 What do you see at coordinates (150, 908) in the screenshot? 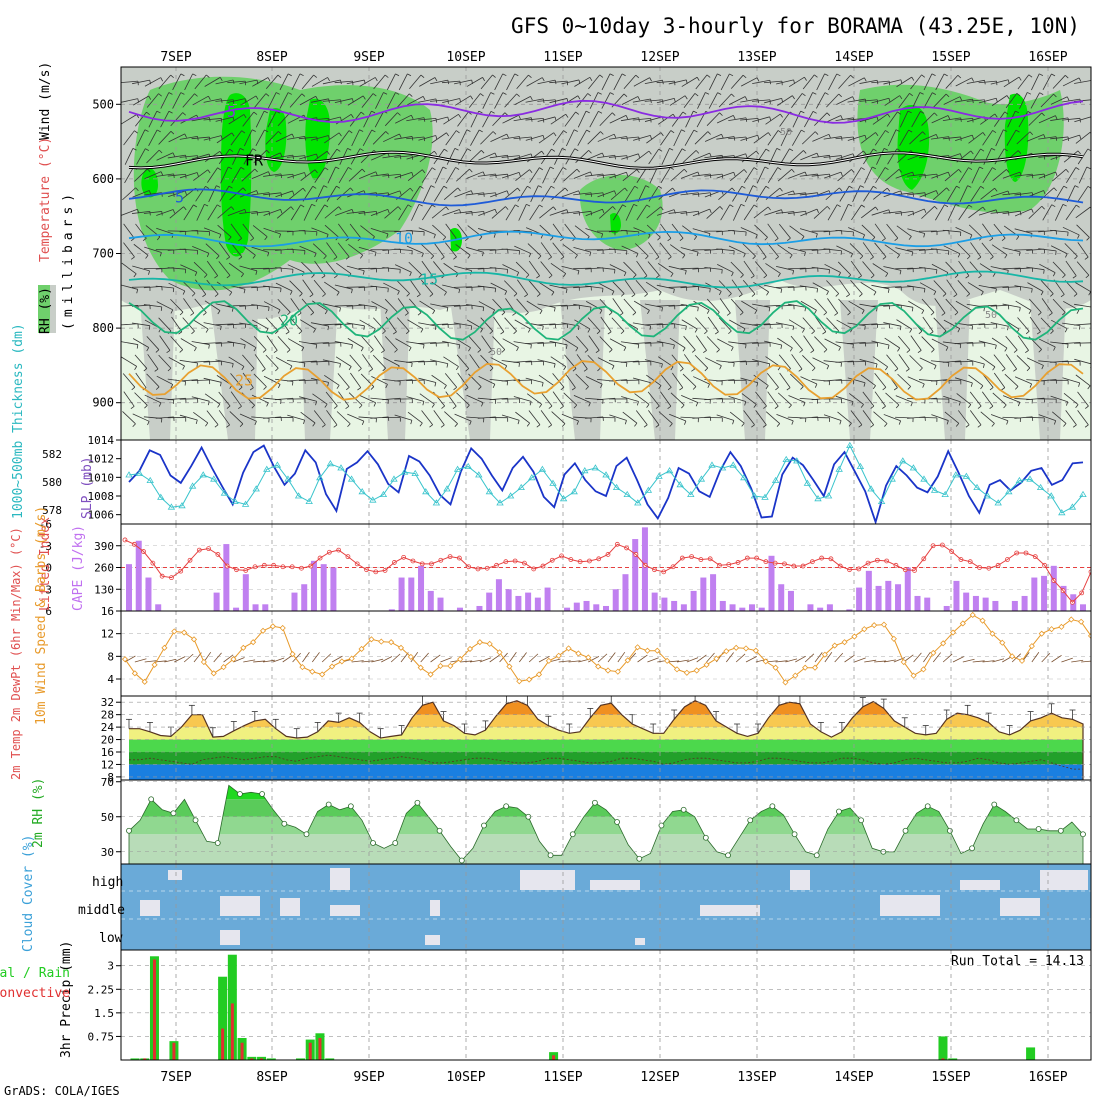
I see `cloud-clear-patch` at bounding box center [150, 908].